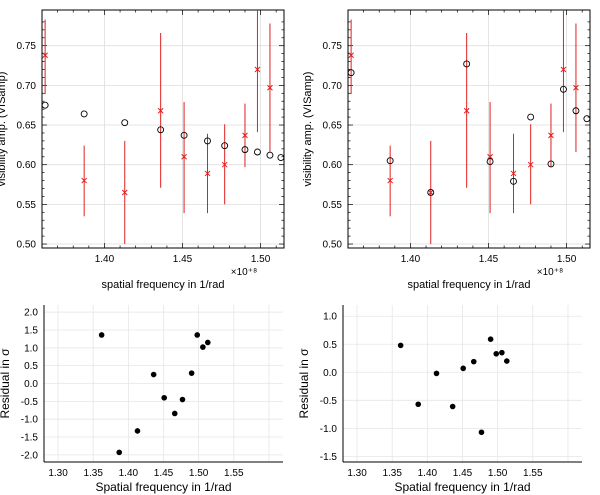  Describe the element at coordinates (31, 313) in the screenshot. I see `y-tick-label: 2.0` at that location.